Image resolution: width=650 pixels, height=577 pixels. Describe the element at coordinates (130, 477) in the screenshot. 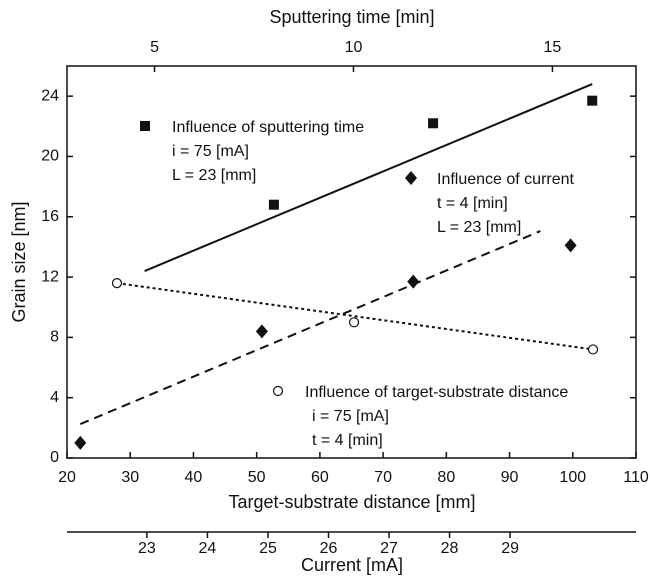

I see `x-tick-label: 30` at that location.